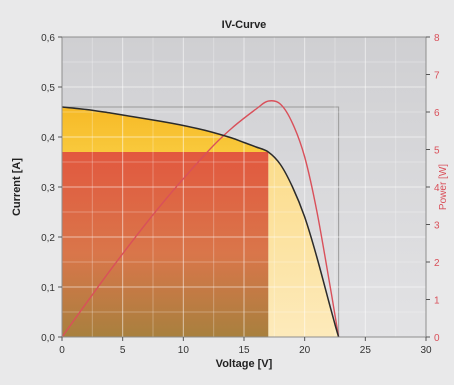 This screenshot has height=385, width=454. Describe the element at coordinates (437, 263) in the screenshot. I see `y2-tick-label: 2` at that location.